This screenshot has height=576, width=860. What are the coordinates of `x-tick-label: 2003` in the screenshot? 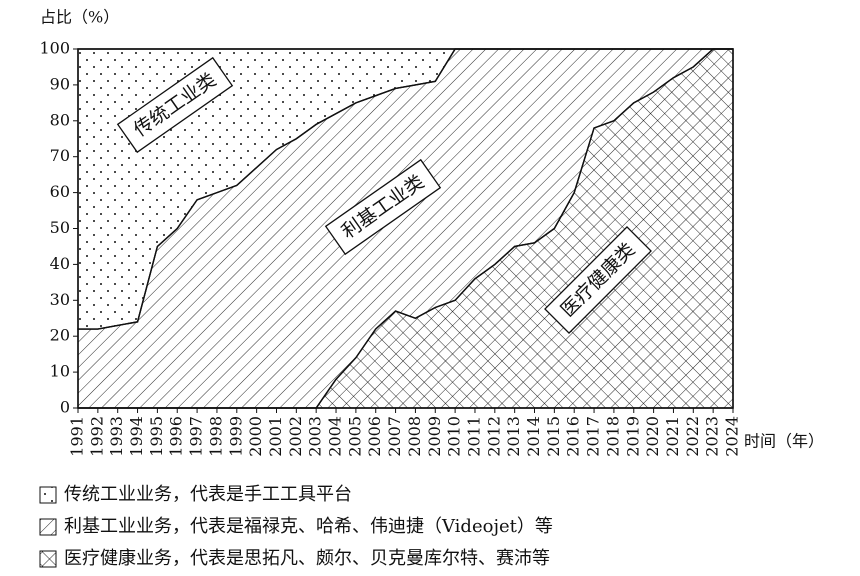 It's located at (315, 436).